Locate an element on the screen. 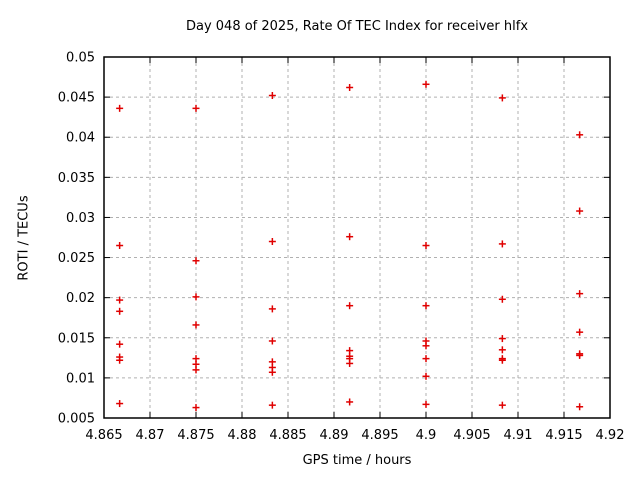  x-tick-label: 4.9 is located at coordinates (426, 435).